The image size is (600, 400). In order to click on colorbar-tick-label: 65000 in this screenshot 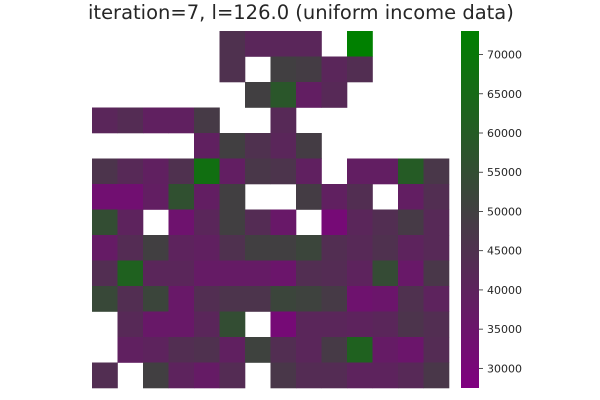, I will do `click(504, 94)`.